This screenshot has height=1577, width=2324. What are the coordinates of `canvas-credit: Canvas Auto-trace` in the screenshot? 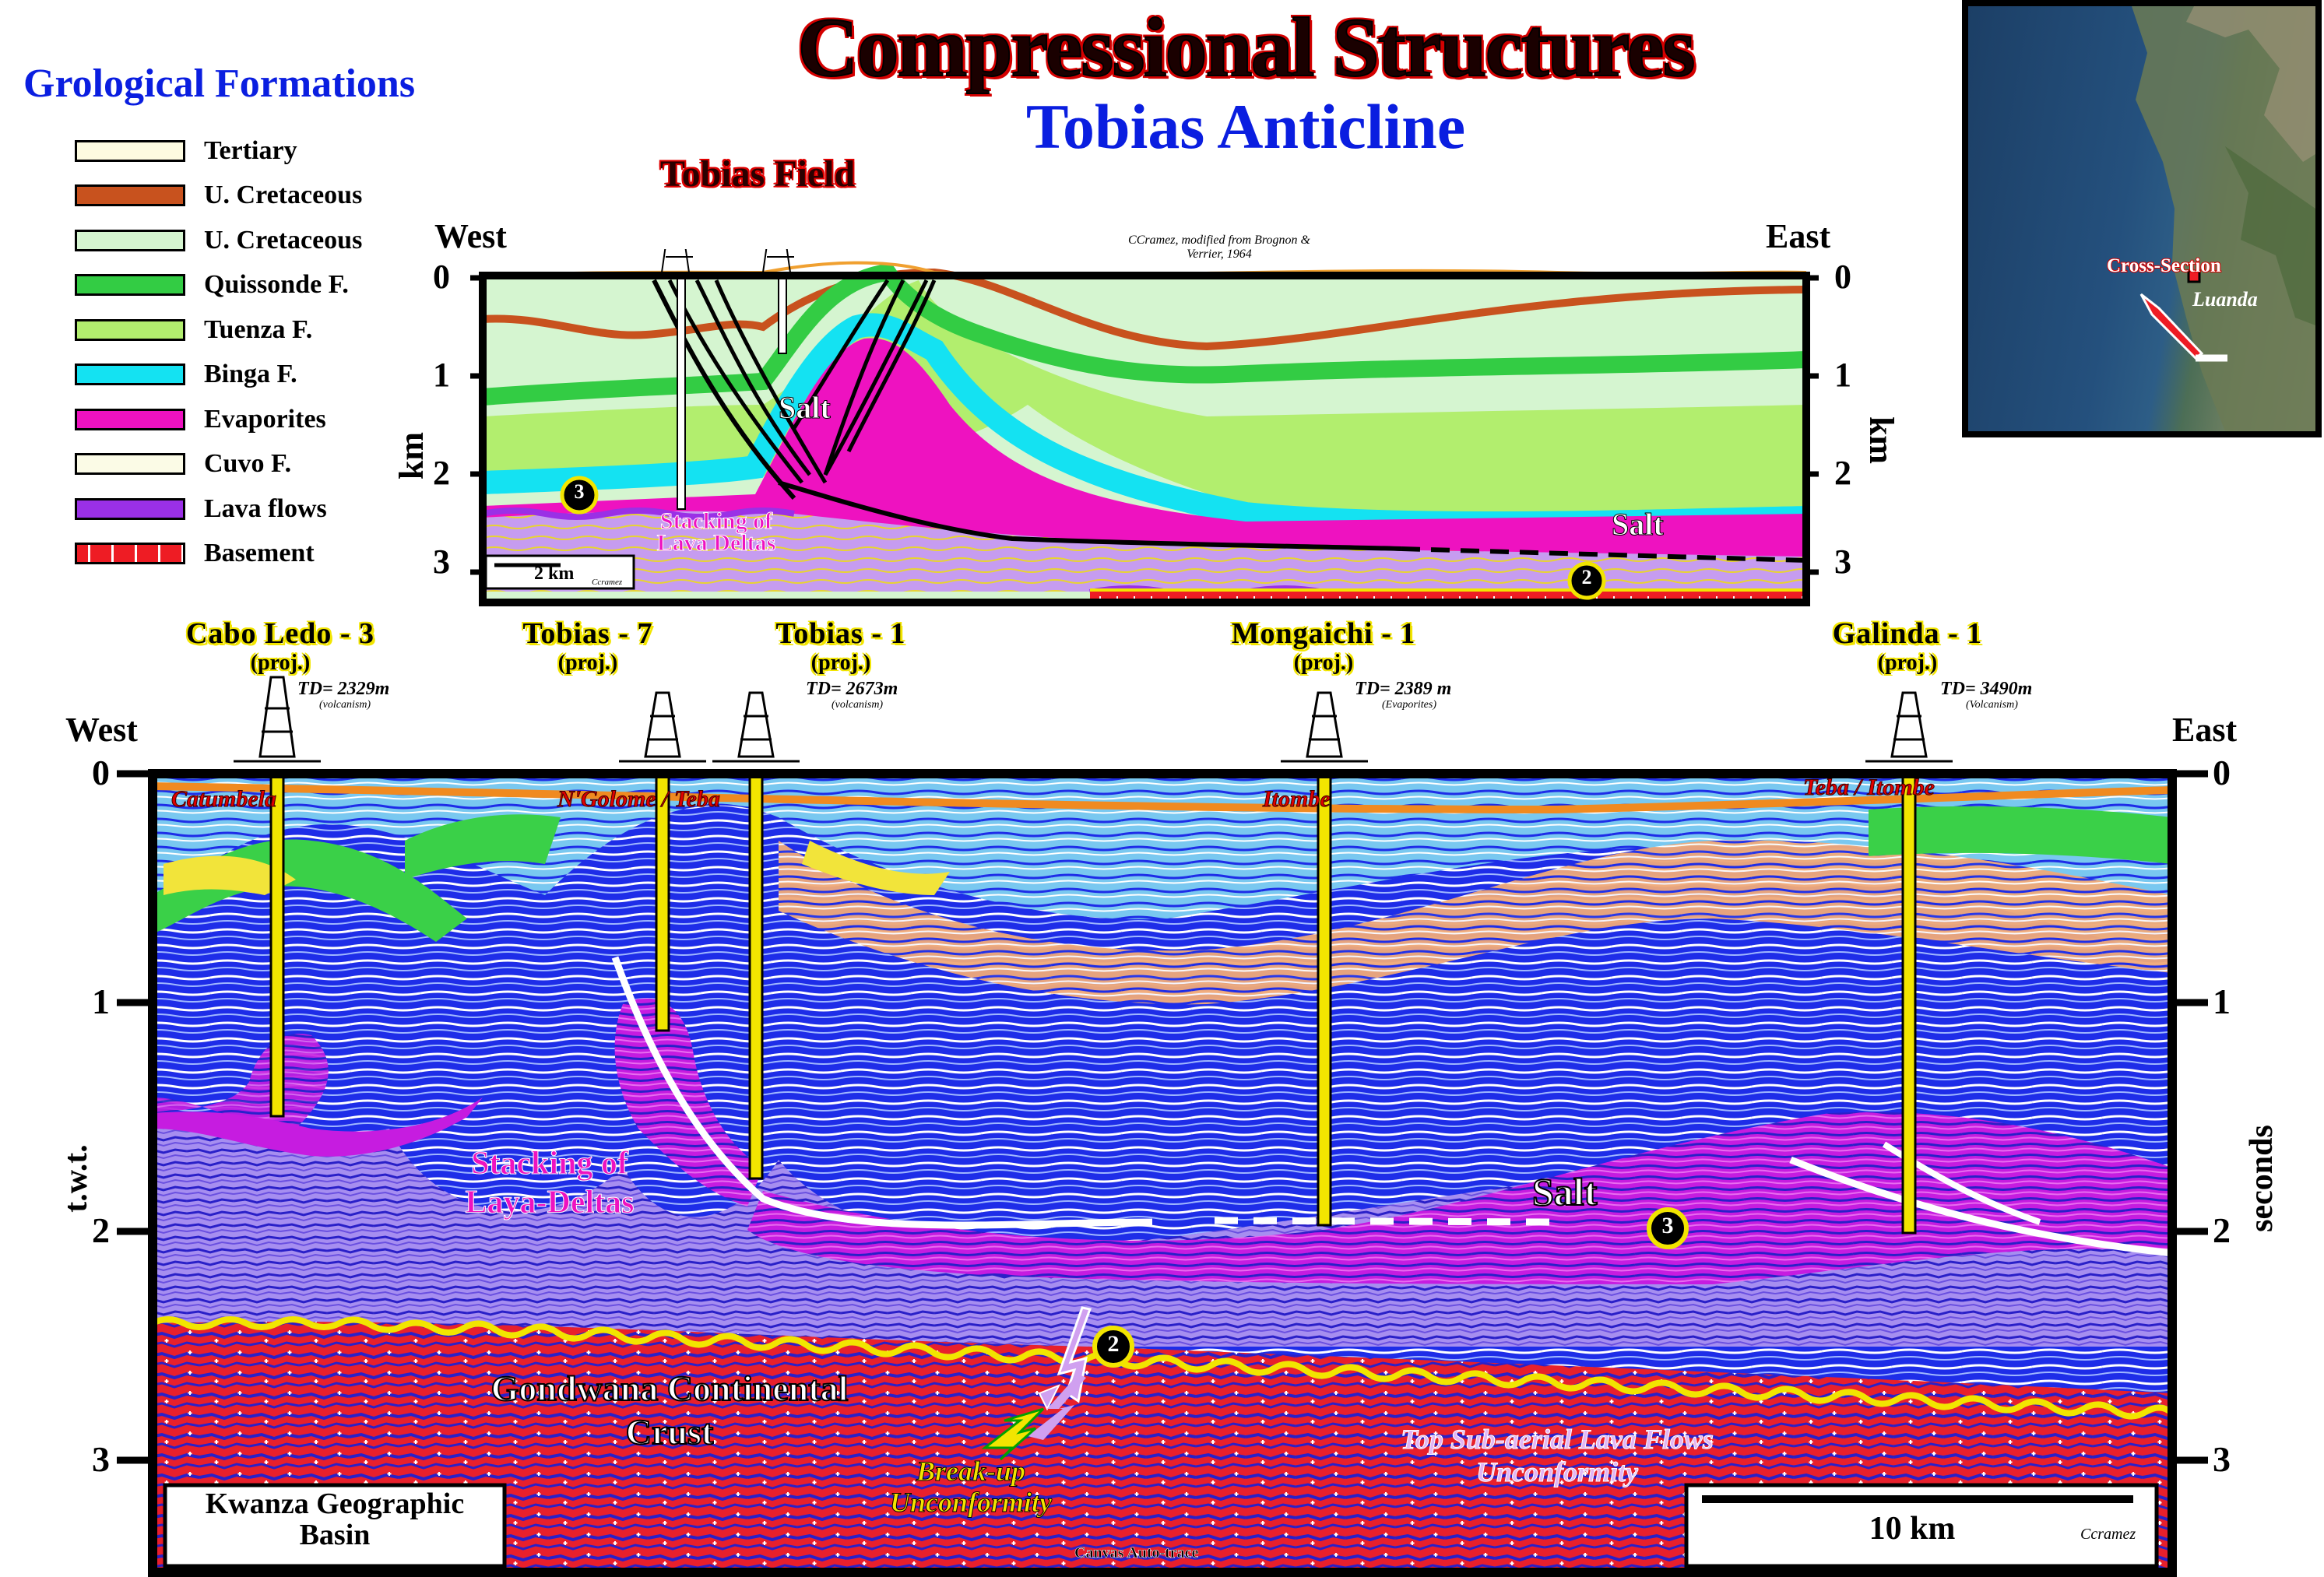 It's located at (1136, 1553).